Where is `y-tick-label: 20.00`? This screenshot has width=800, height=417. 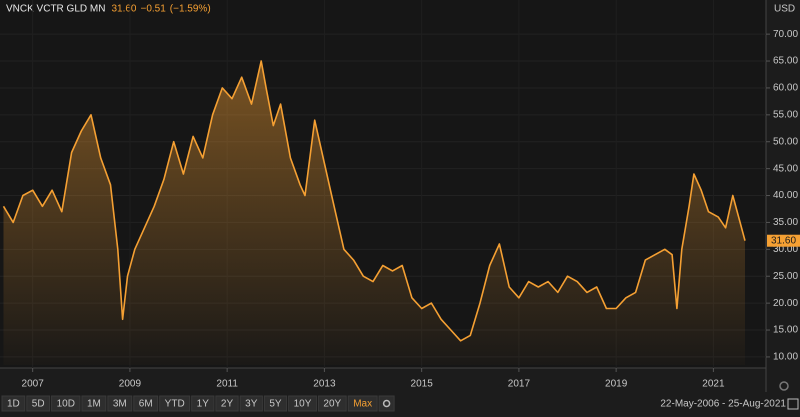
y-tick-label: 20.00 is located at coordinates (785, 303).